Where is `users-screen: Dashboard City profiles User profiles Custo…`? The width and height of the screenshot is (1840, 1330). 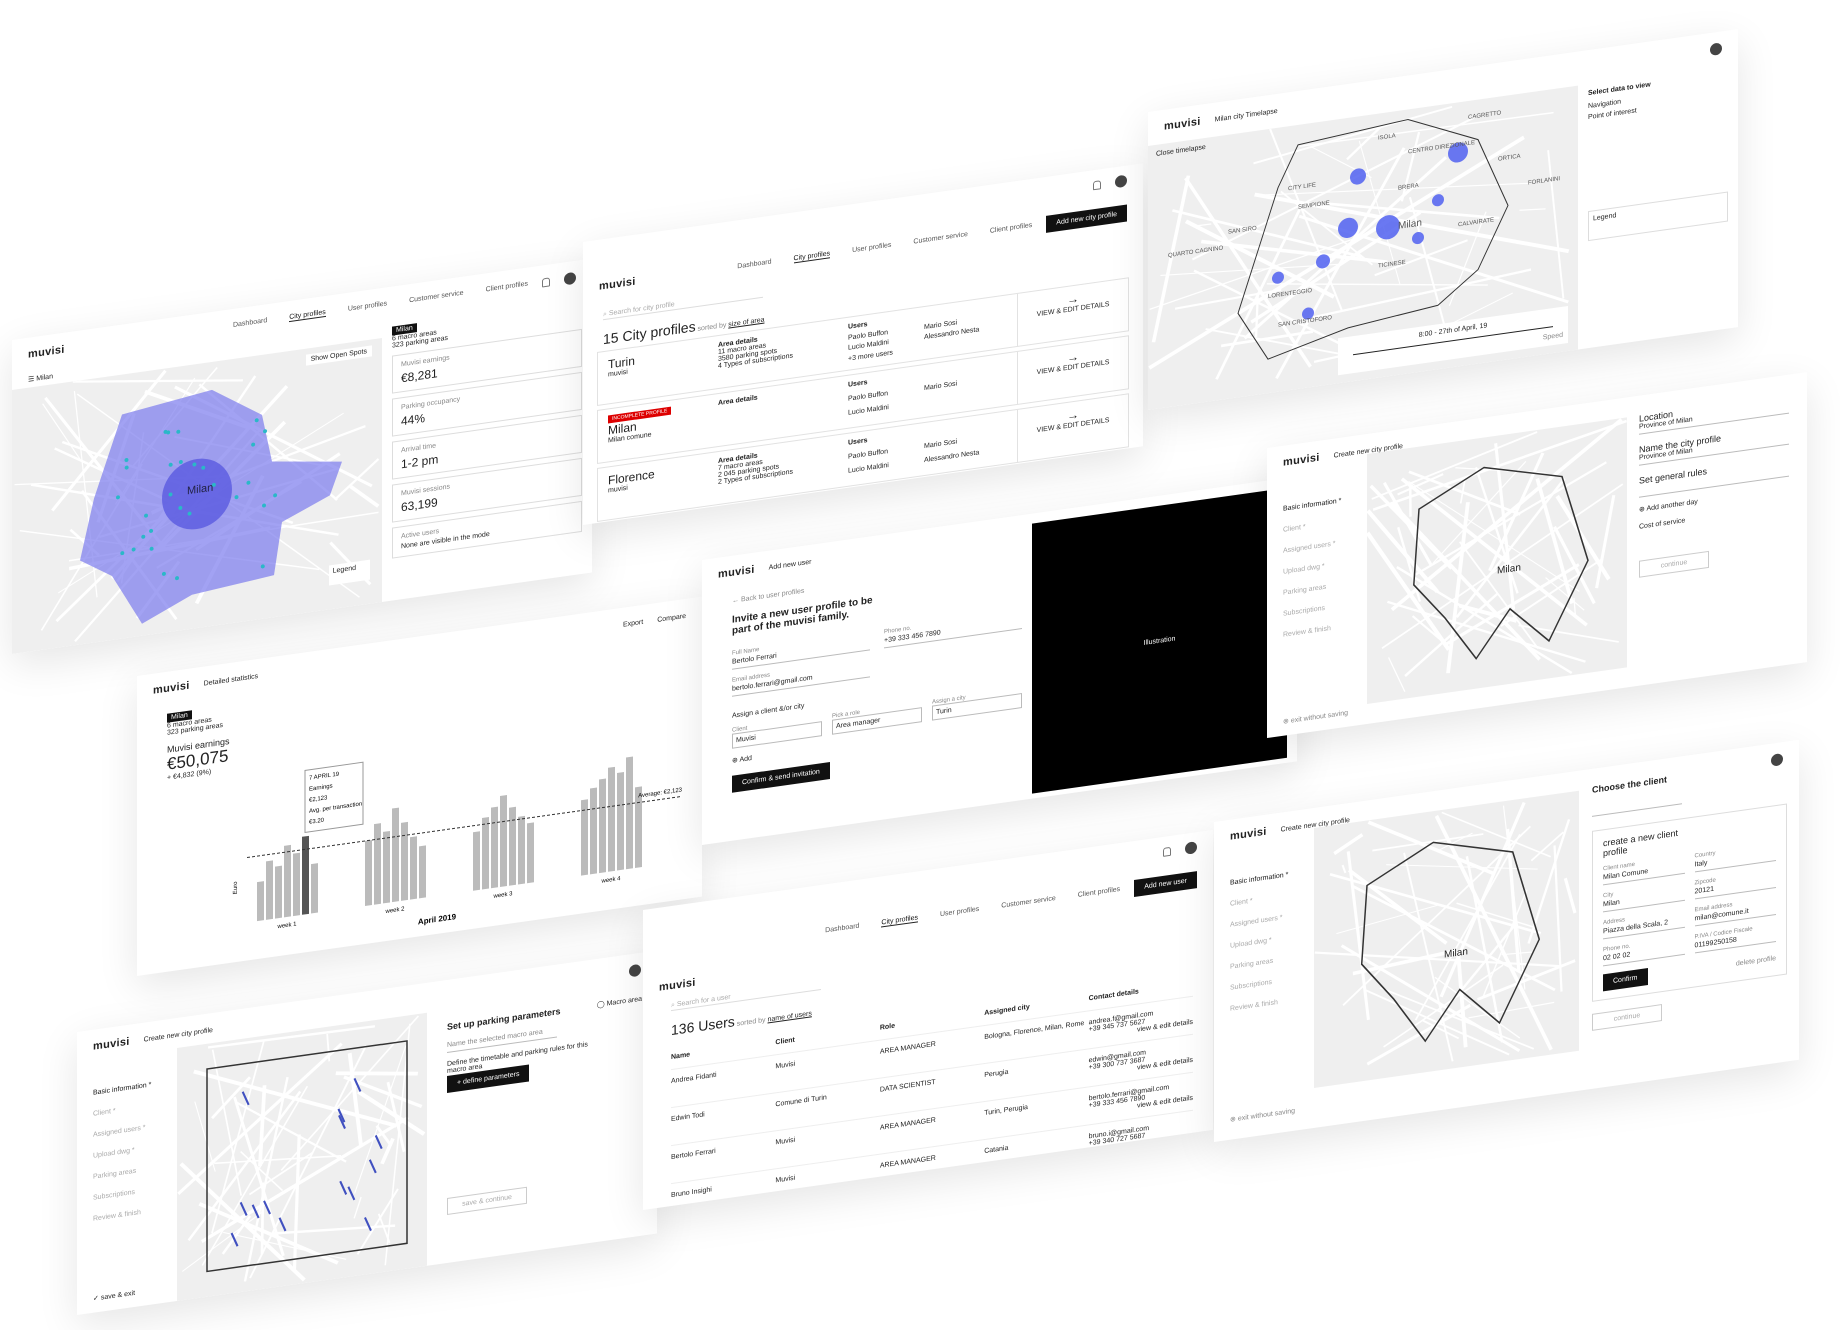 users-screen: Dashboard City profiles User profiles Custo… is located at coordinates (928, 1019).